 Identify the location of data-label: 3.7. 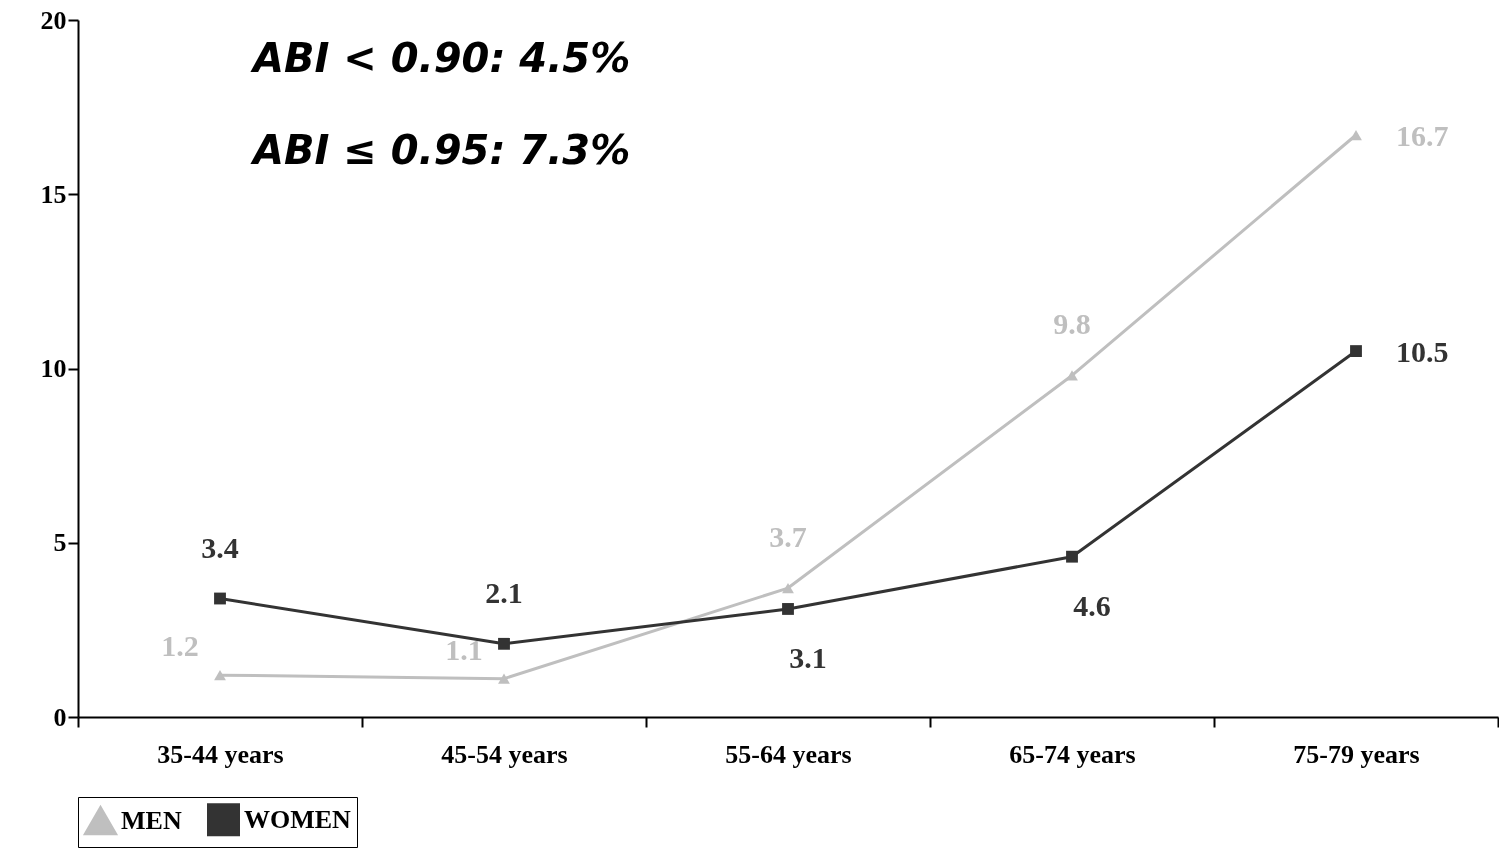
(788, 537).